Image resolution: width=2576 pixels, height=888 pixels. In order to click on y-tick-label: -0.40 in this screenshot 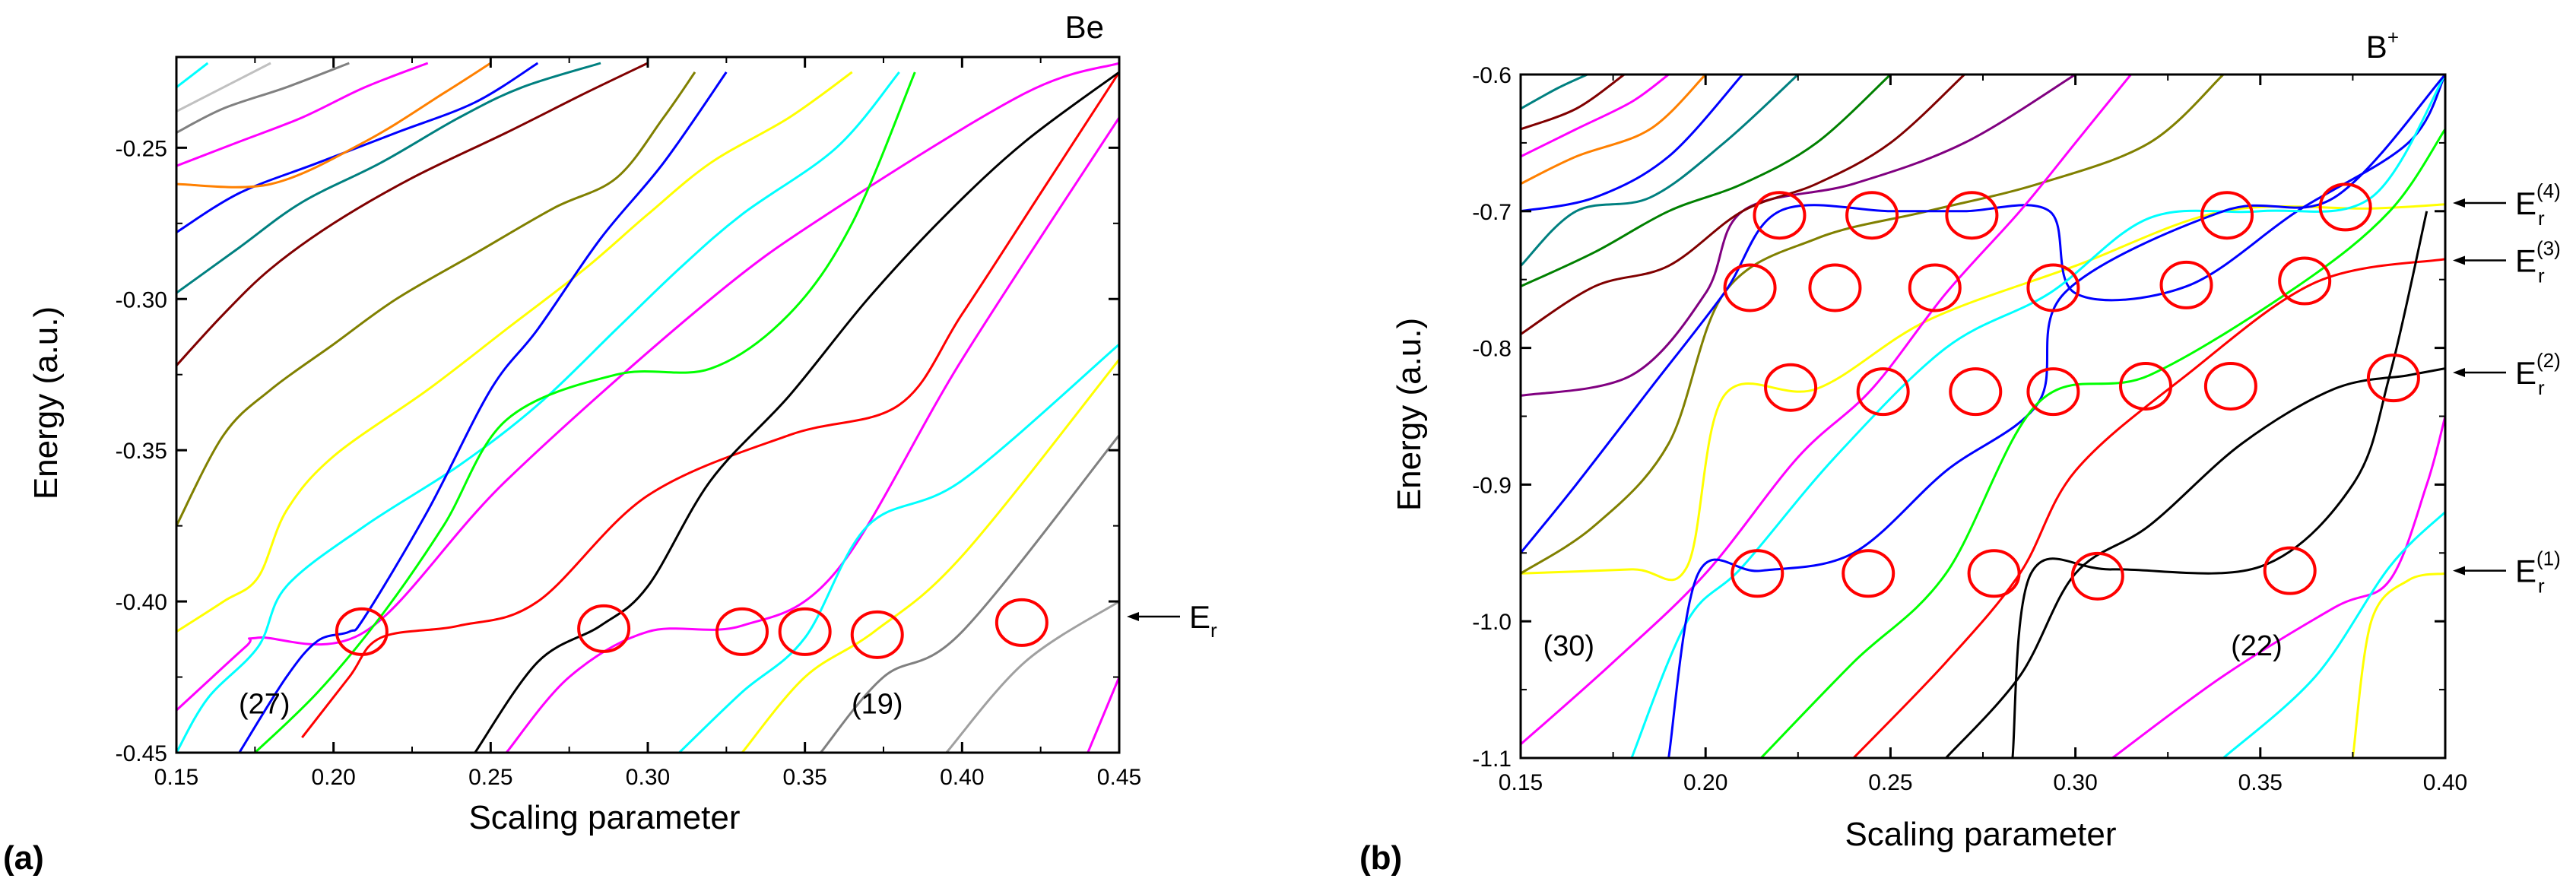, I will do `click(141, 603)`.